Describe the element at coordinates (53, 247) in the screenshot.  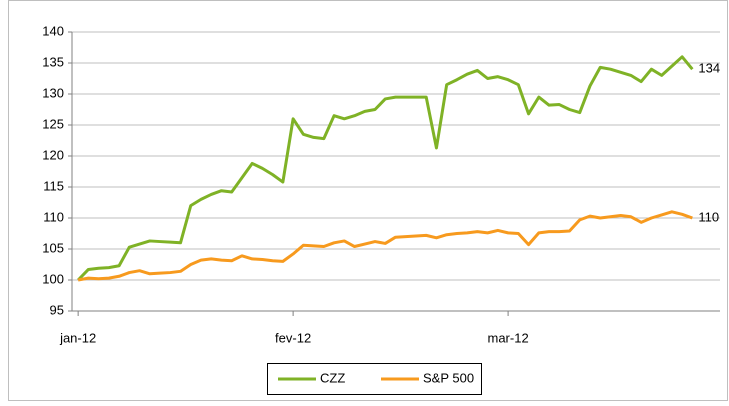
I see `y-tick-label: 105` at that location.